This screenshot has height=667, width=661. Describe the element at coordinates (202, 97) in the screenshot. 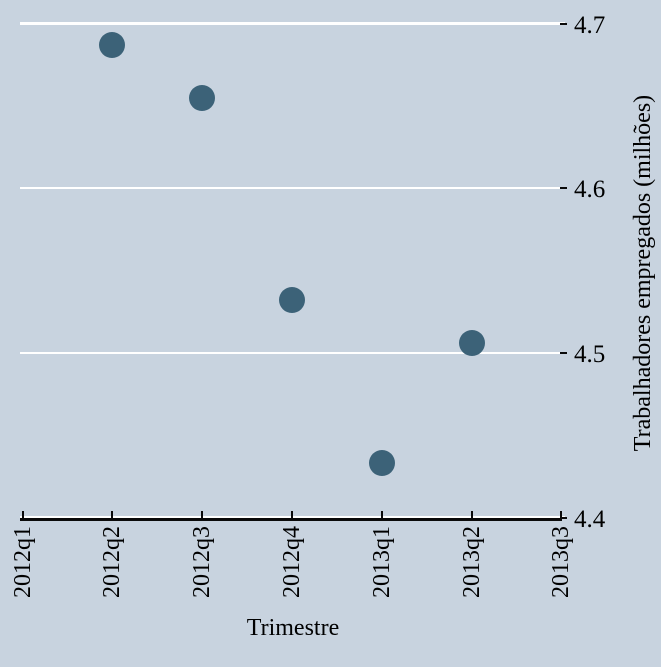

I see `data-point-2012q3` at that location.